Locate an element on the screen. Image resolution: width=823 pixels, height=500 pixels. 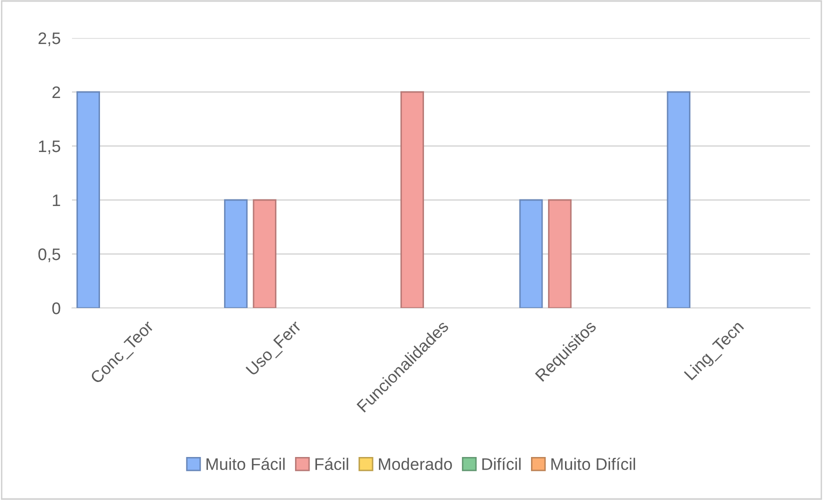
legend-label: Muito Fácil is located at coordinates (245, 464).